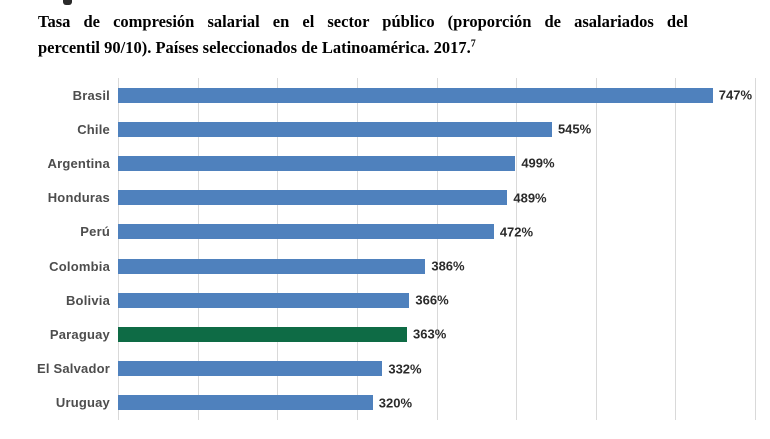 Image resolution: width=770 pixels, height=439 pixels. Describe the element at coordinates (78, 198) in the screenshot. I see `category-label: Honduras` at that location.